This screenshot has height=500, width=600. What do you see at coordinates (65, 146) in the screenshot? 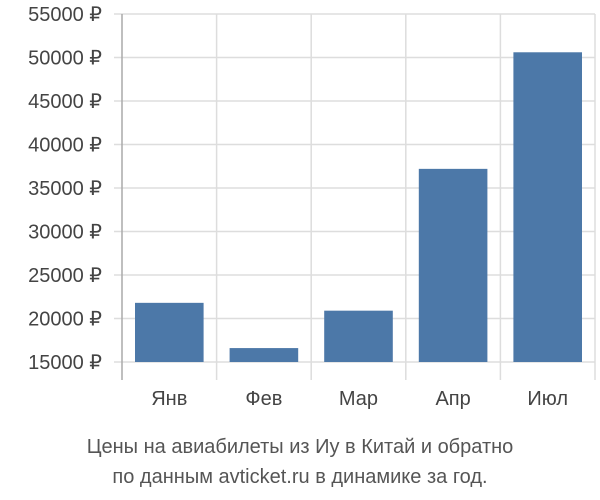
I see `y-tick-label: 40000 ₽` at bounding box center [65, 146].